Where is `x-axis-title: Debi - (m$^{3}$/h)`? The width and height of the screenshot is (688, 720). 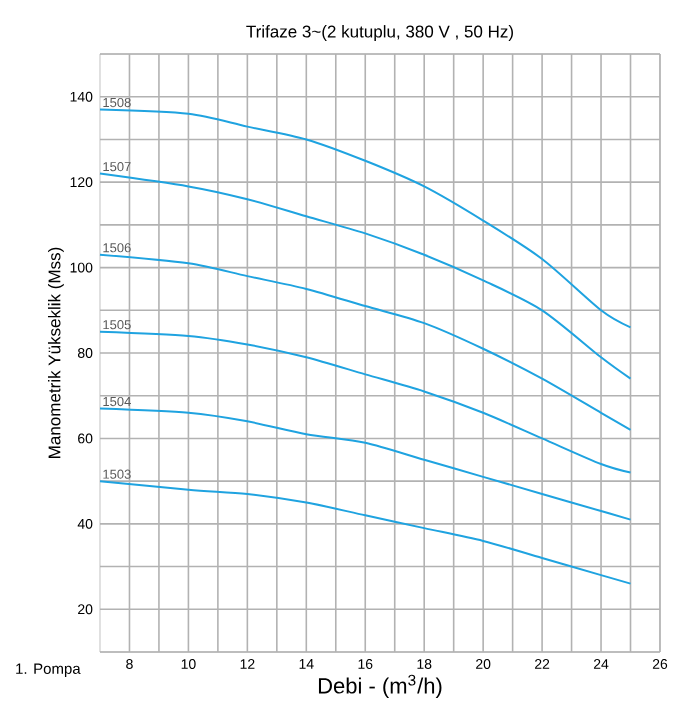 x-axis-title: Debi - (m$^{3}$/h) is located at coordinates (380, 686).